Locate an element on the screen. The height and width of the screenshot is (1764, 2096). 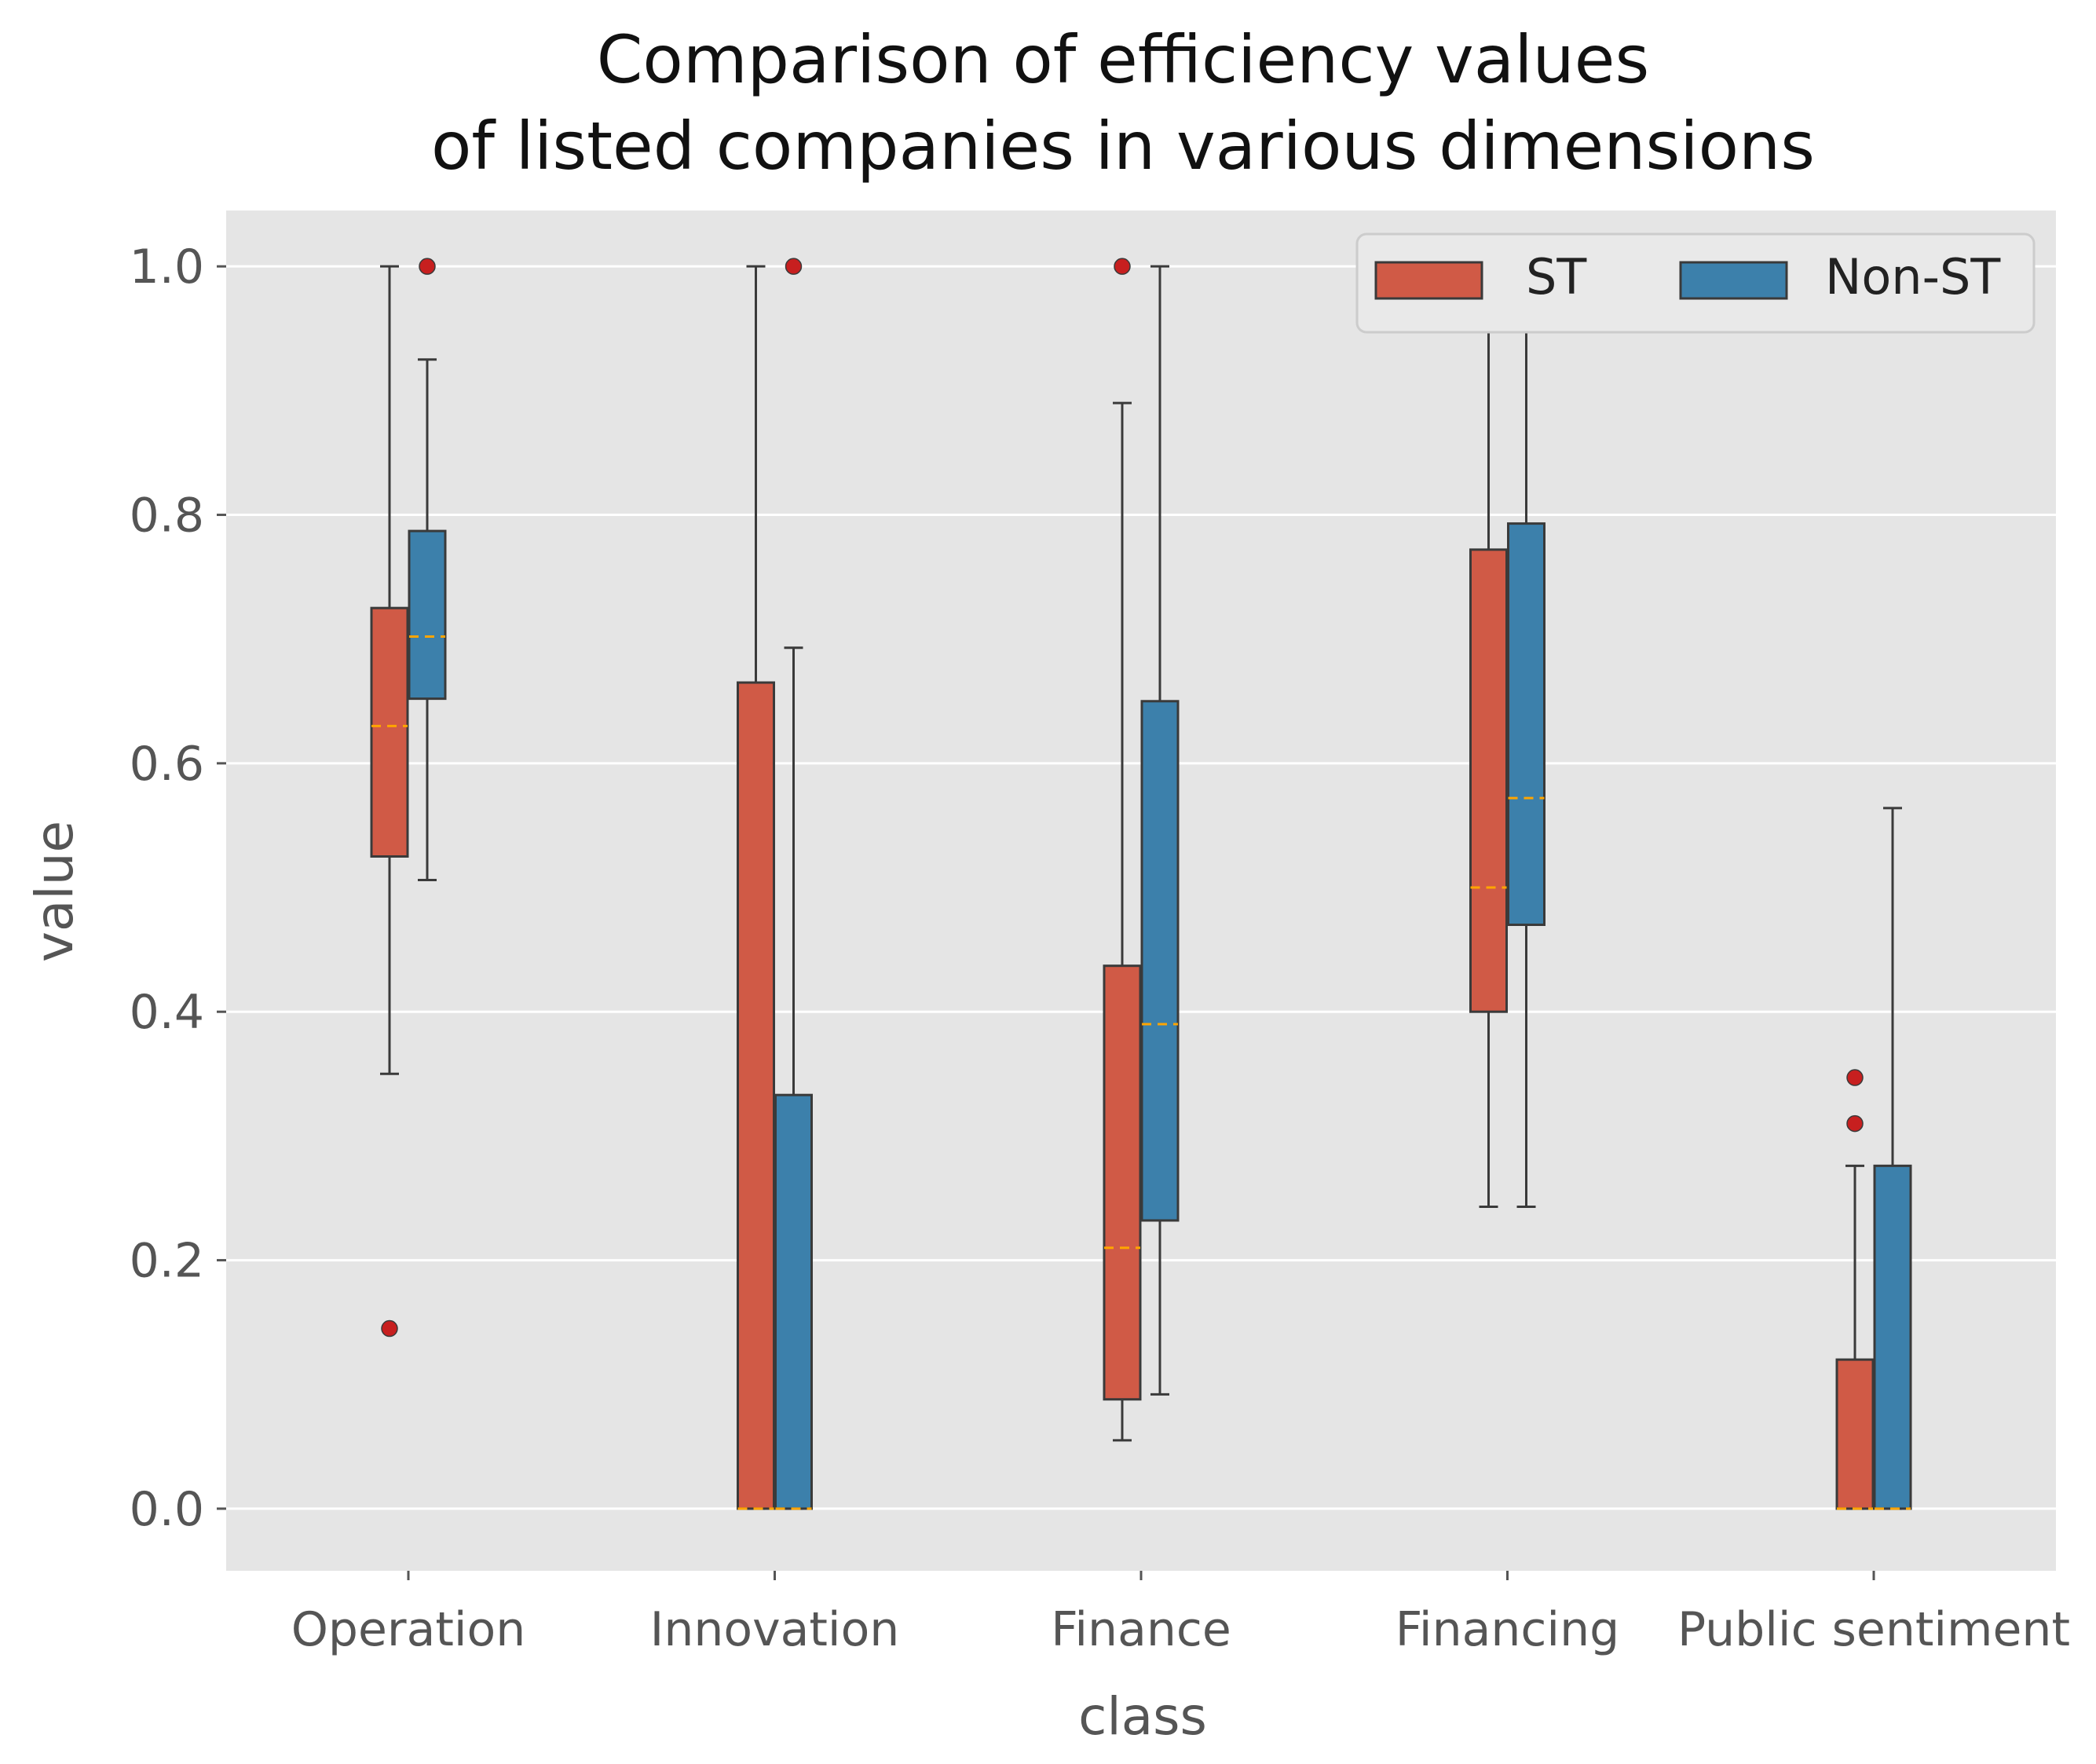
legend-swatch-non-st is located at coordinates (1733, 281).